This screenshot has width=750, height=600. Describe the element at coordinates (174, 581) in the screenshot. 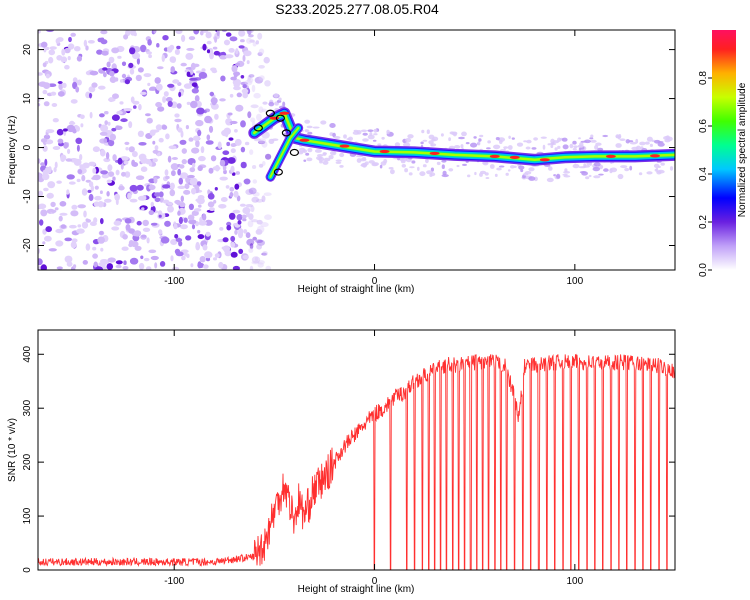

I see `x-tick-label: -100` at that location.